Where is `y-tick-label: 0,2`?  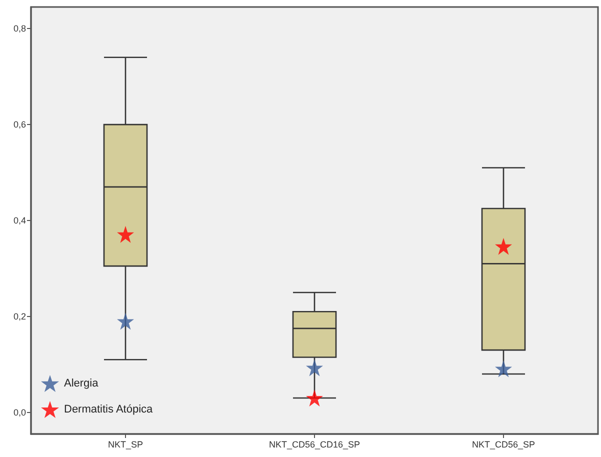
y-tick-label: 0,2 is located at coordinates (19, 316).